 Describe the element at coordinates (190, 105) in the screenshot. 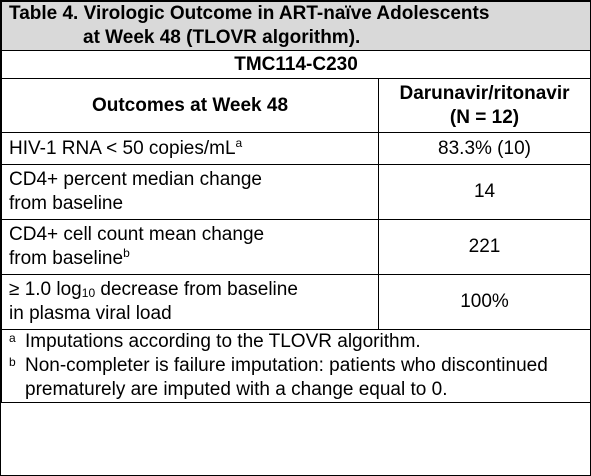

I see `header-outcomes: Outcomes at Week 48` at that location.